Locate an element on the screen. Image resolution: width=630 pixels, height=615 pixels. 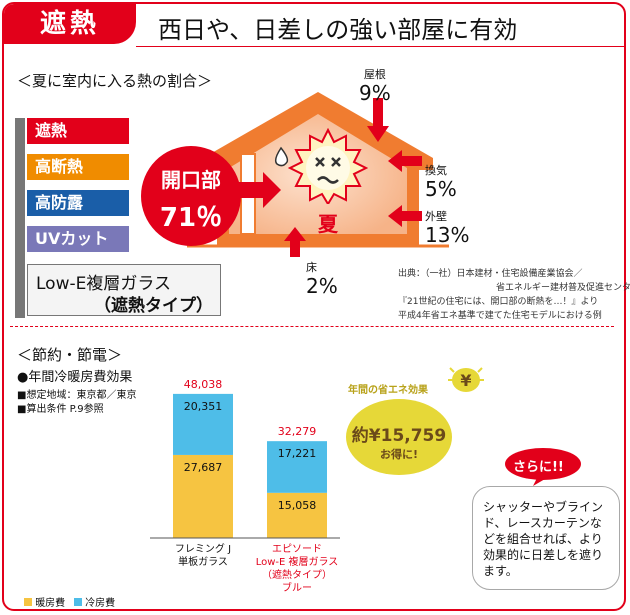
heat-section-title: ＜夏に室内に入る熱の割合＞ is located at coordinates (115, 81).